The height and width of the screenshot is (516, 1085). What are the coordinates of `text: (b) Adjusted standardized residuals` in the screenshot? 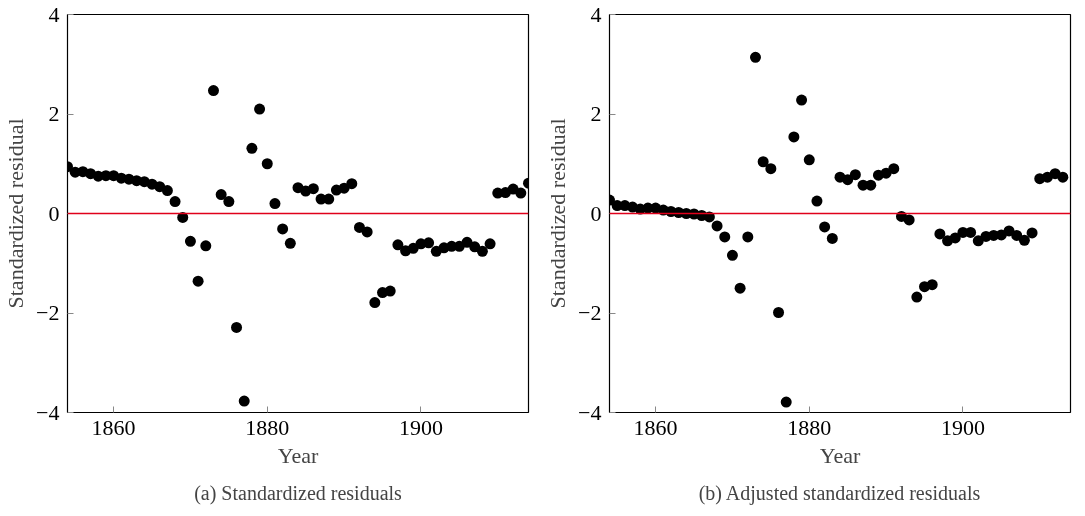 It's located at (839, 493).